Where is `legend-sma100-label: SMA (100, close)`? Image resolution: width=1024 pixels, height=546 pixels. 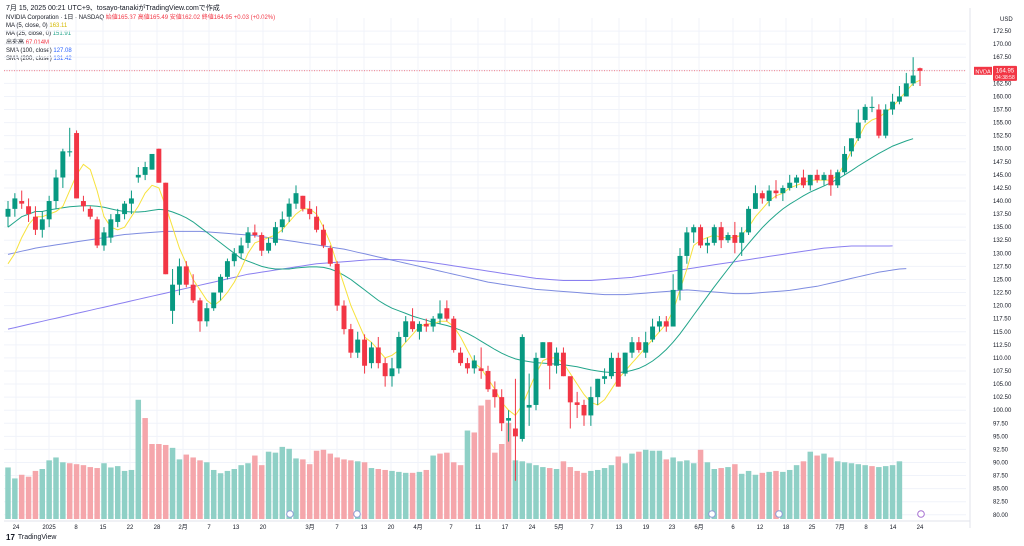
legend-sma100-label: SMA (100, close) is located at coordinates (29, 50).